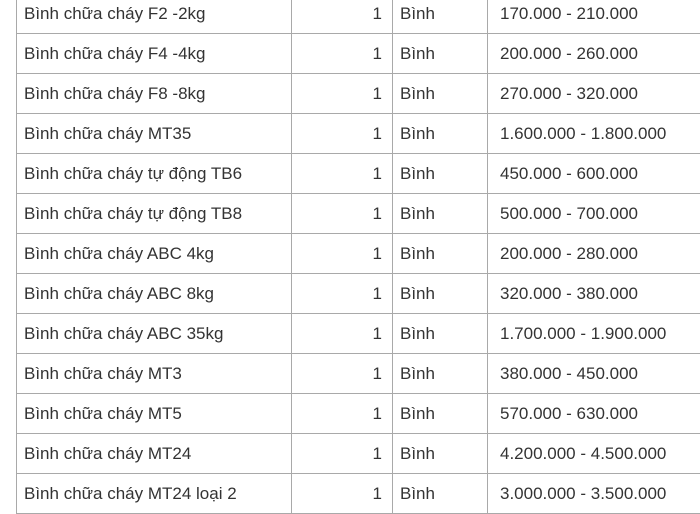 This screenshot has width=700, height=514. What do you see at coordinates (593, 453) in the screenshot?
I see `price-range-cell: 4.200.000 - 4.500.000` at bounding box center [593, 453].